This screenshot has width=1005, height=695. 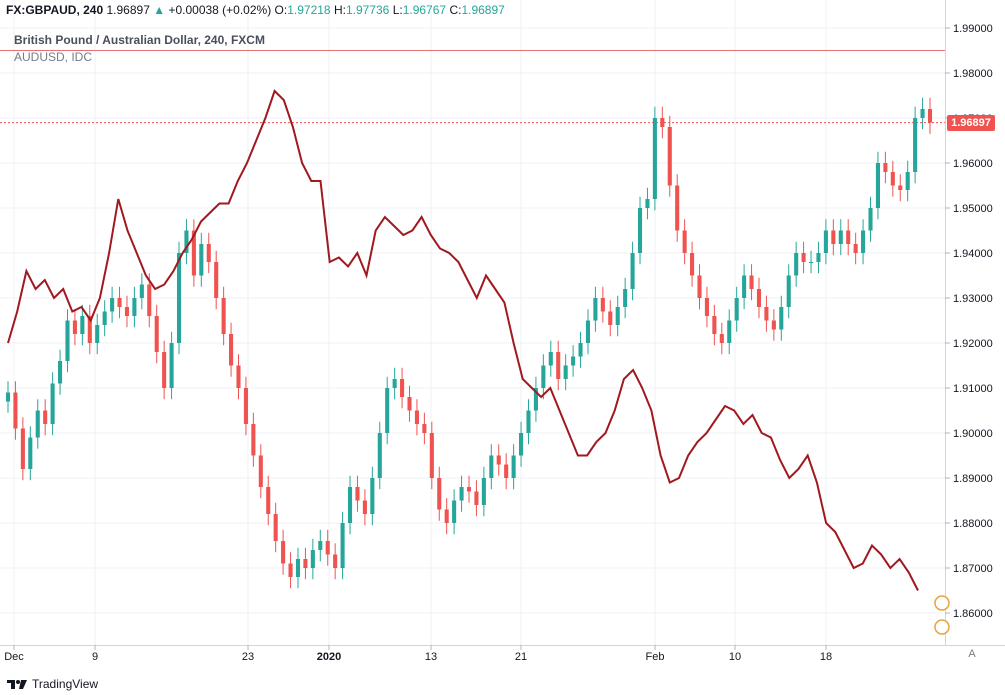 I want to click on price-tick-label: 1.89000, so click(x=973, y=479).